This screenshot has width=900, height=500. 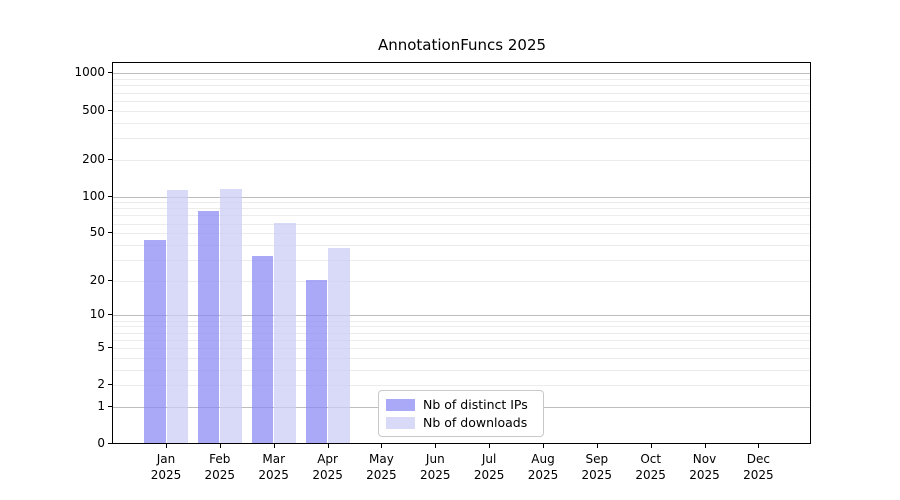 I want to click on x-tick-mark-jul, so click(x=490, y=446).